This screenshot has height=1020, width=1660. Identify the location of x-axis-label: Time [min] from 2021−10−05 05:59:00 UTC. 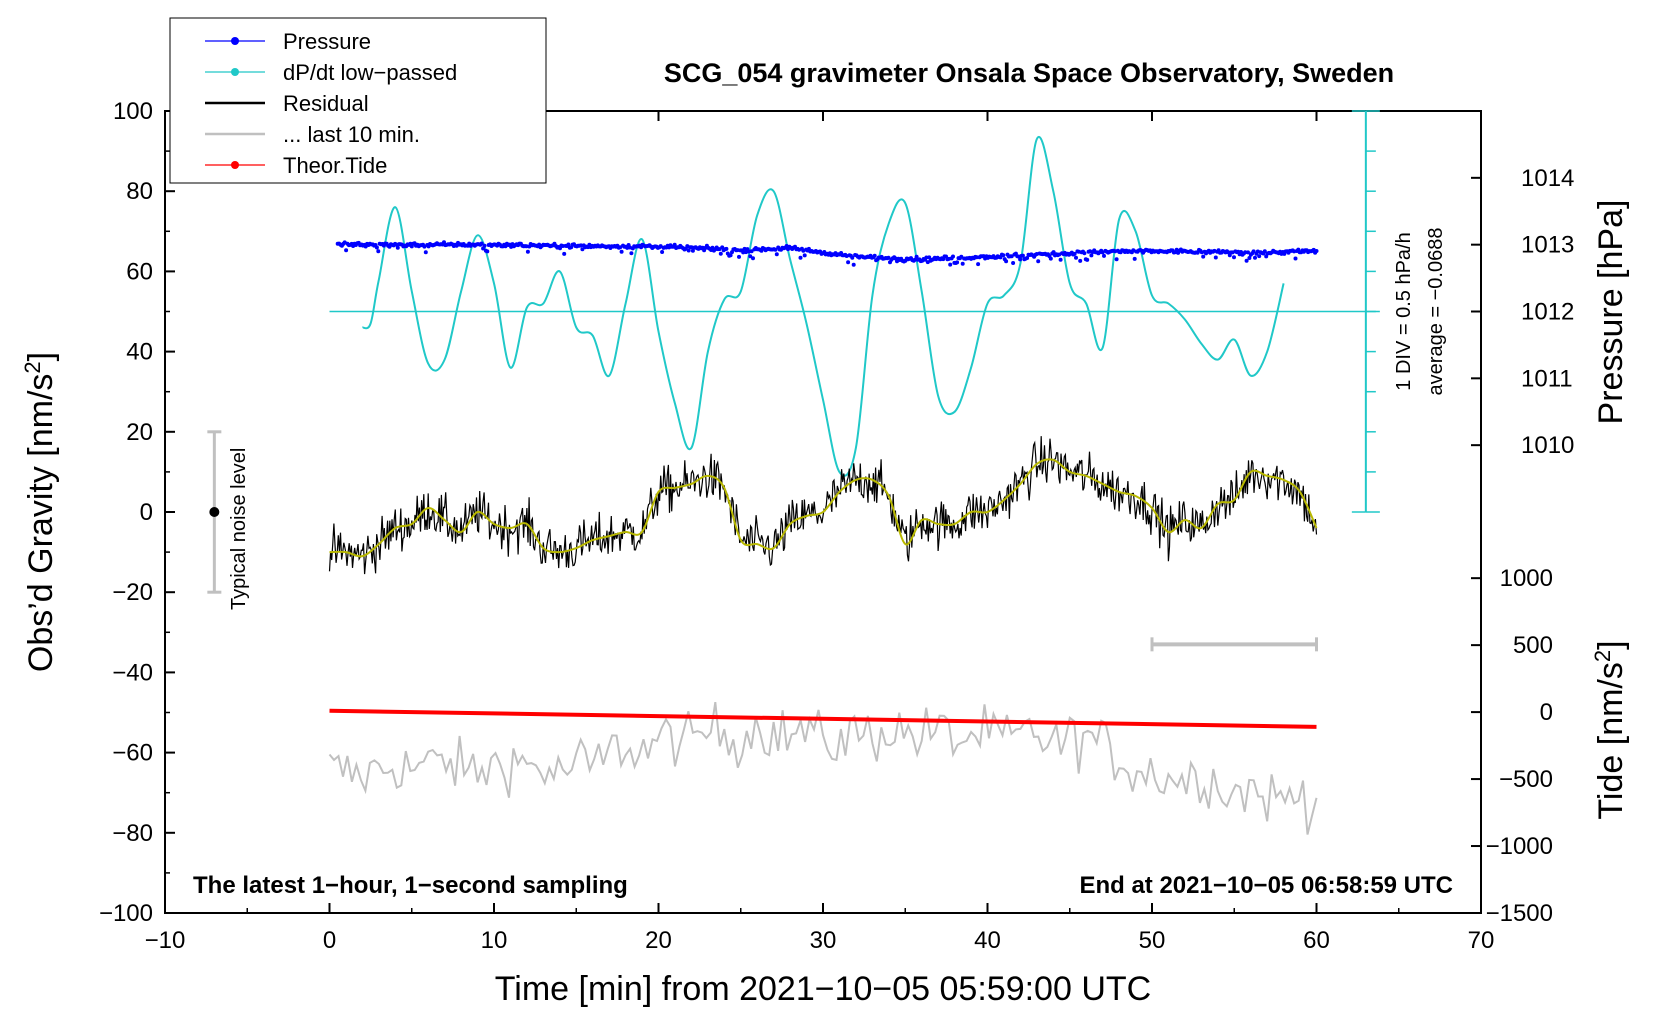
(823, 989).